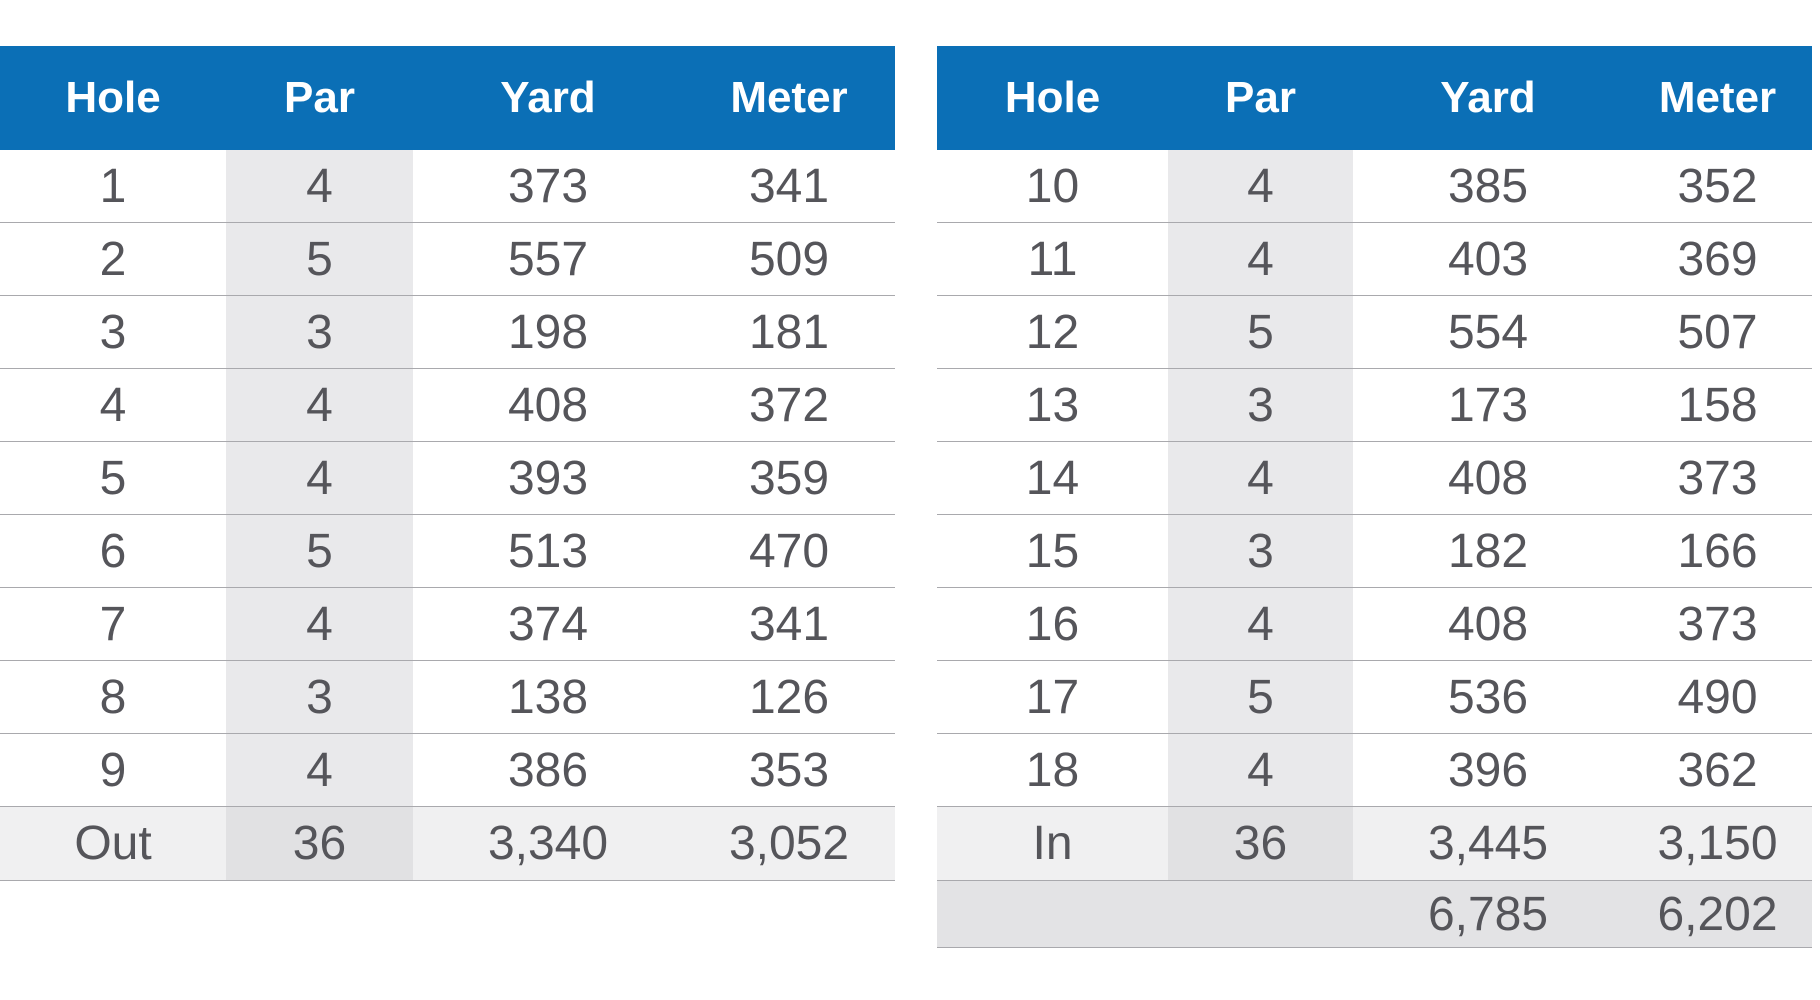 The width and height of the screenshot is (1820, 1000). Describe the element at coordinates (1260, 843) in the screenshot. I see `in-par-total-cell: 36` at that location.